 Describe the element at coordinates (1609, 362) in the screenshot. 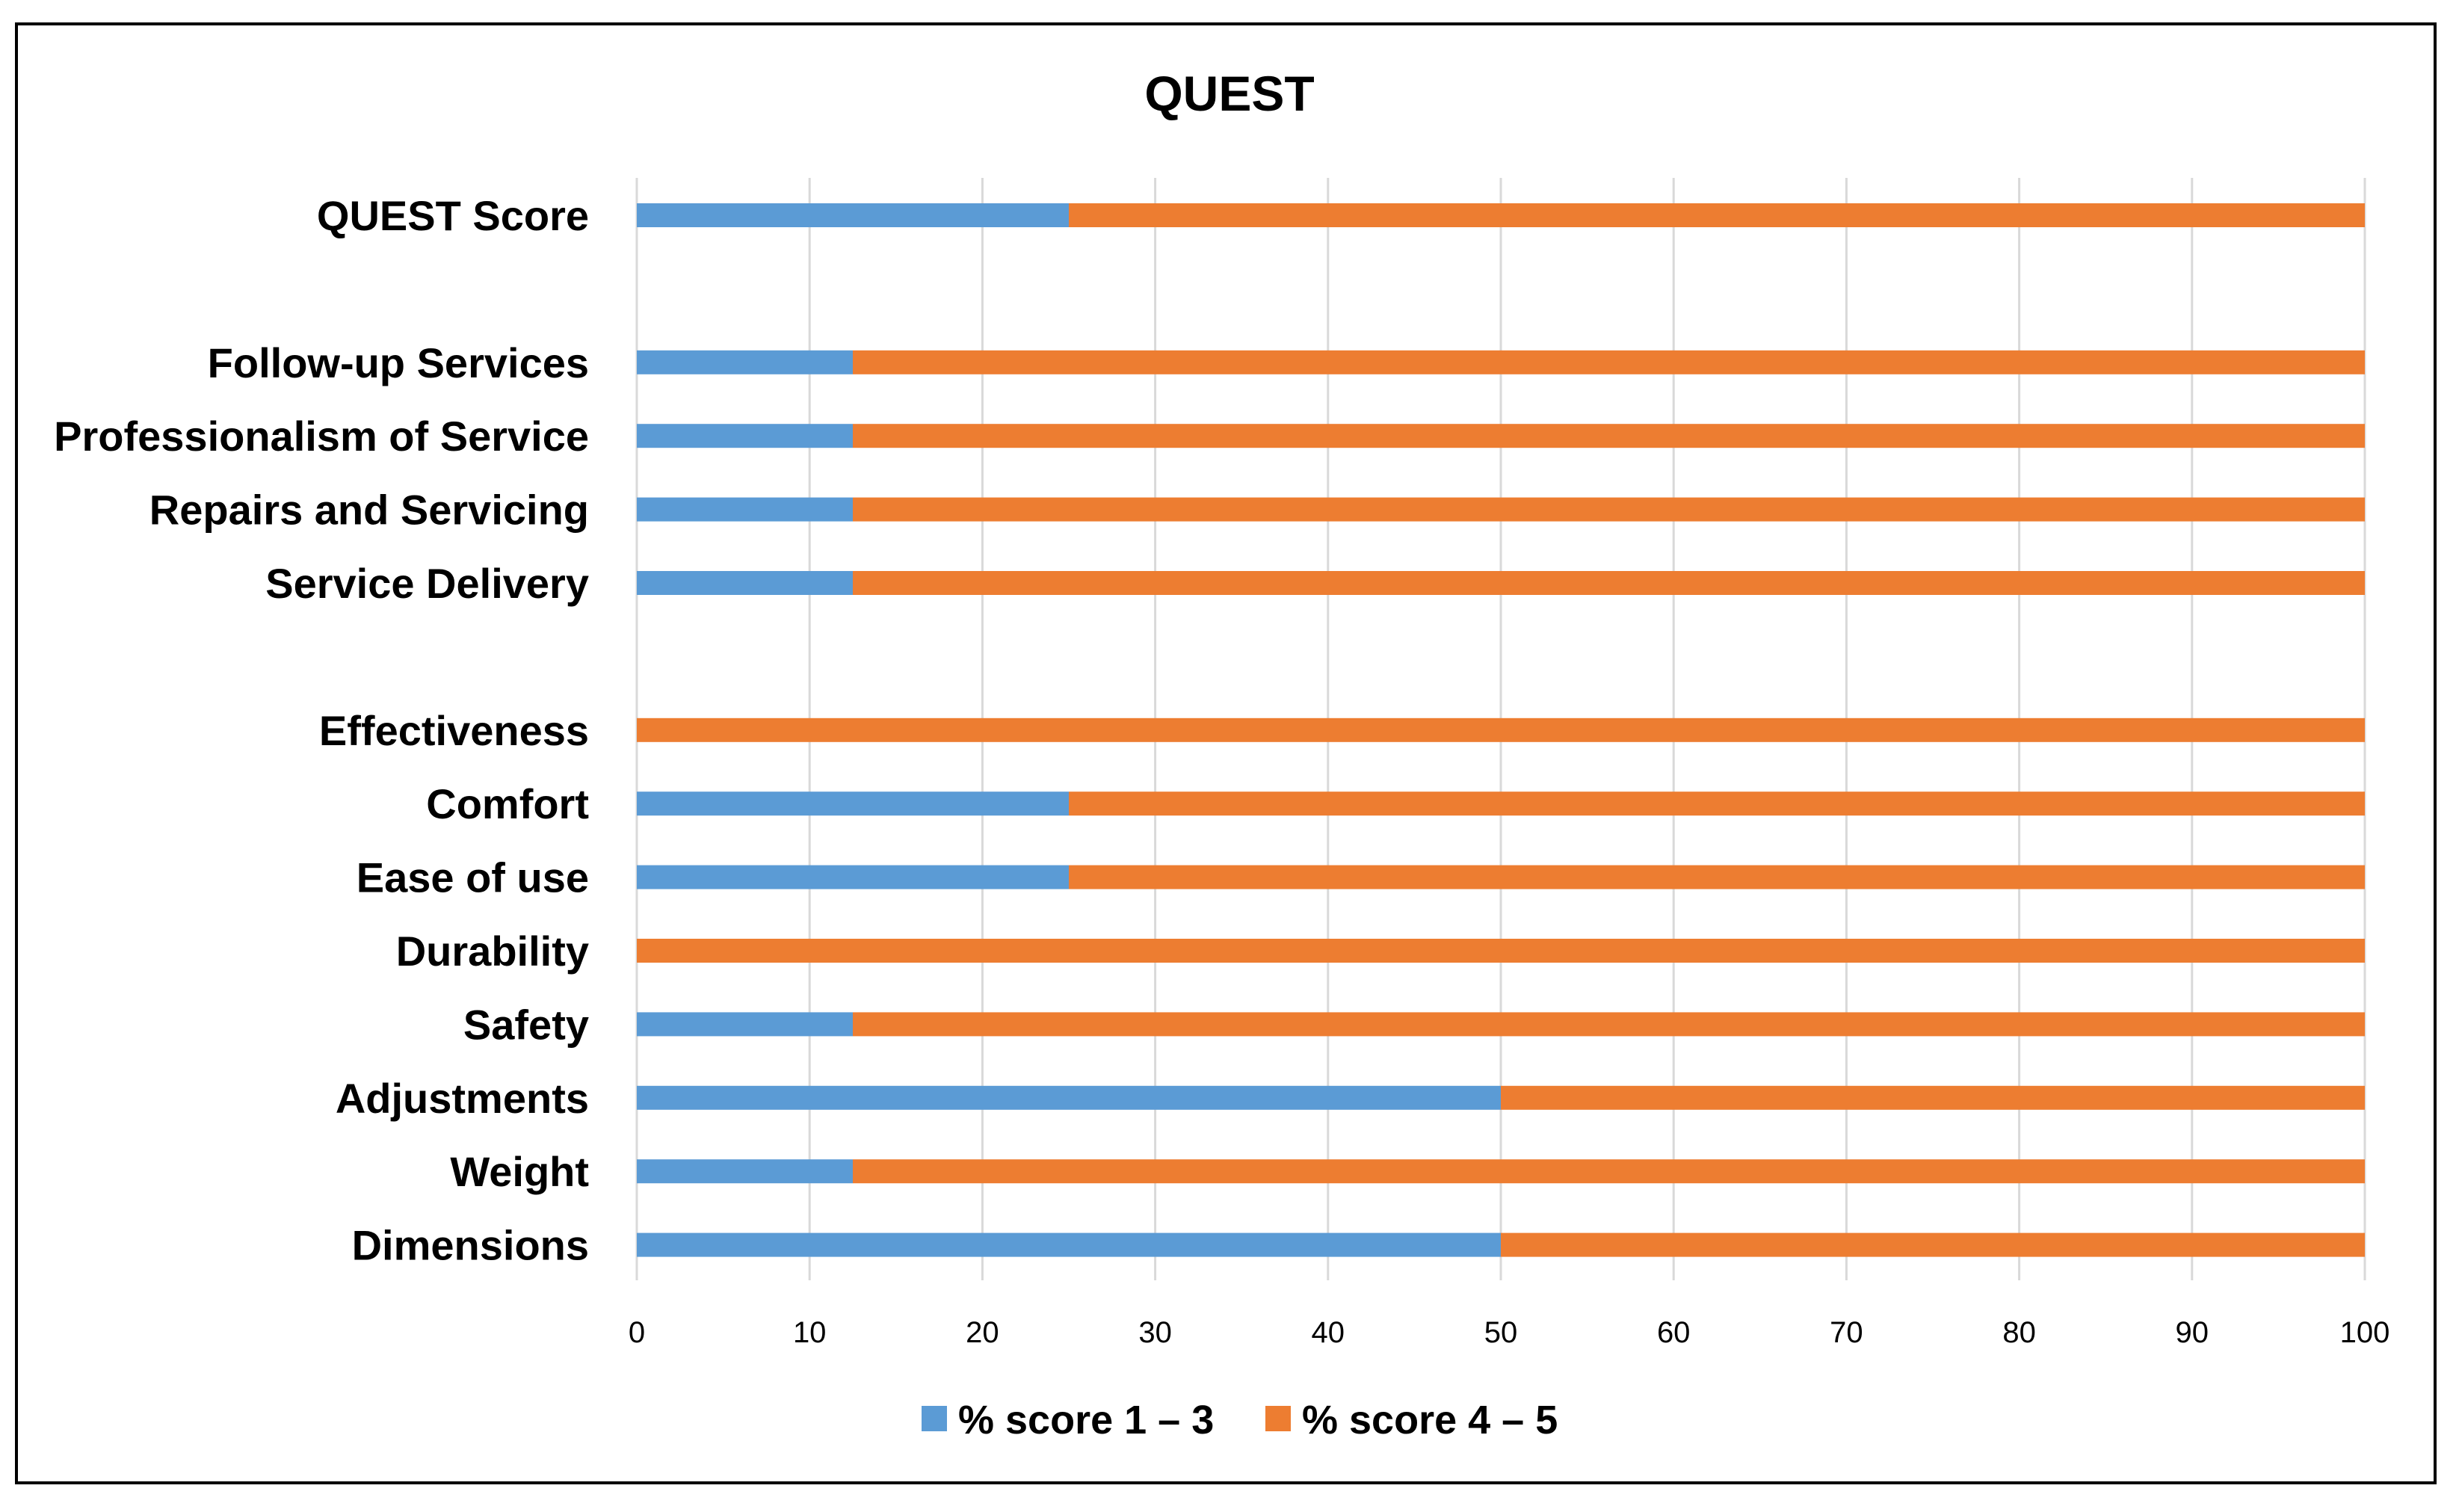

I see `bar-score-4-5-follow-up-services` at that location.